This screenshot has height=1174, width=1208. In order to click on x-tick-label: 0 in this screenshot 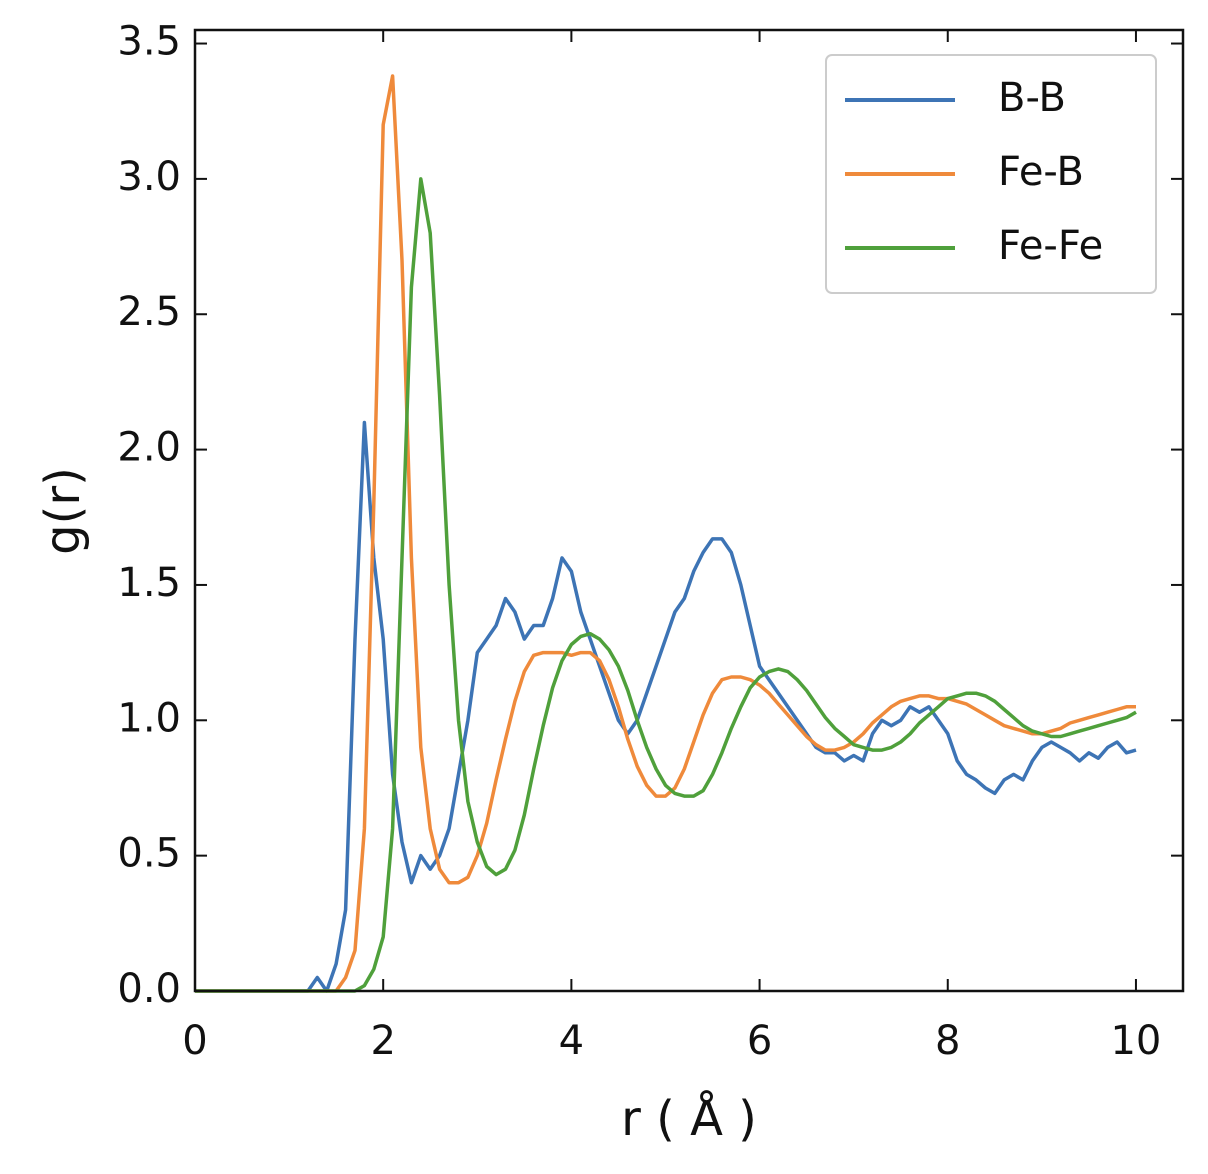, I will do `click(194, 1041)`.